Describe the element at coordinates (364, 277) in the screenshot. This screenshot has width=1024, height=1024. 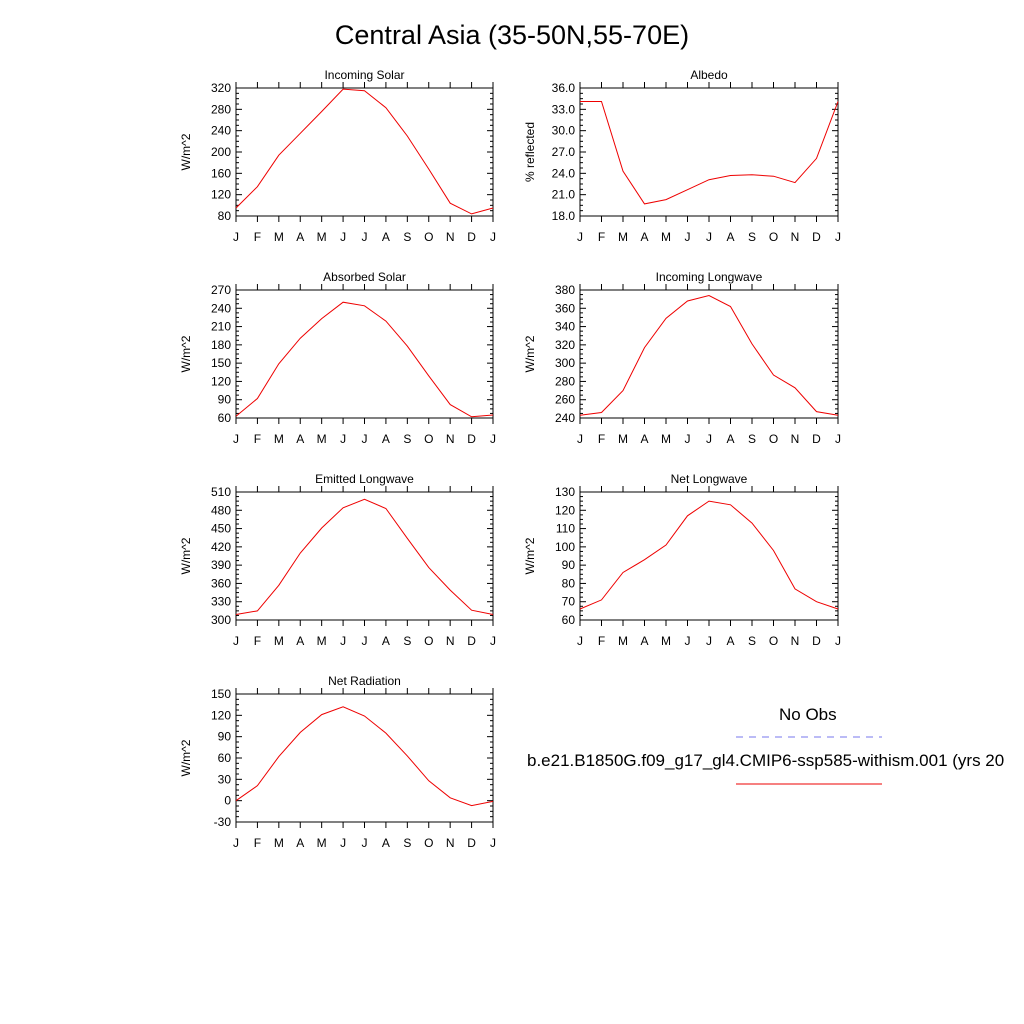
I see `panel-title: Absorbed Solar` at that location.